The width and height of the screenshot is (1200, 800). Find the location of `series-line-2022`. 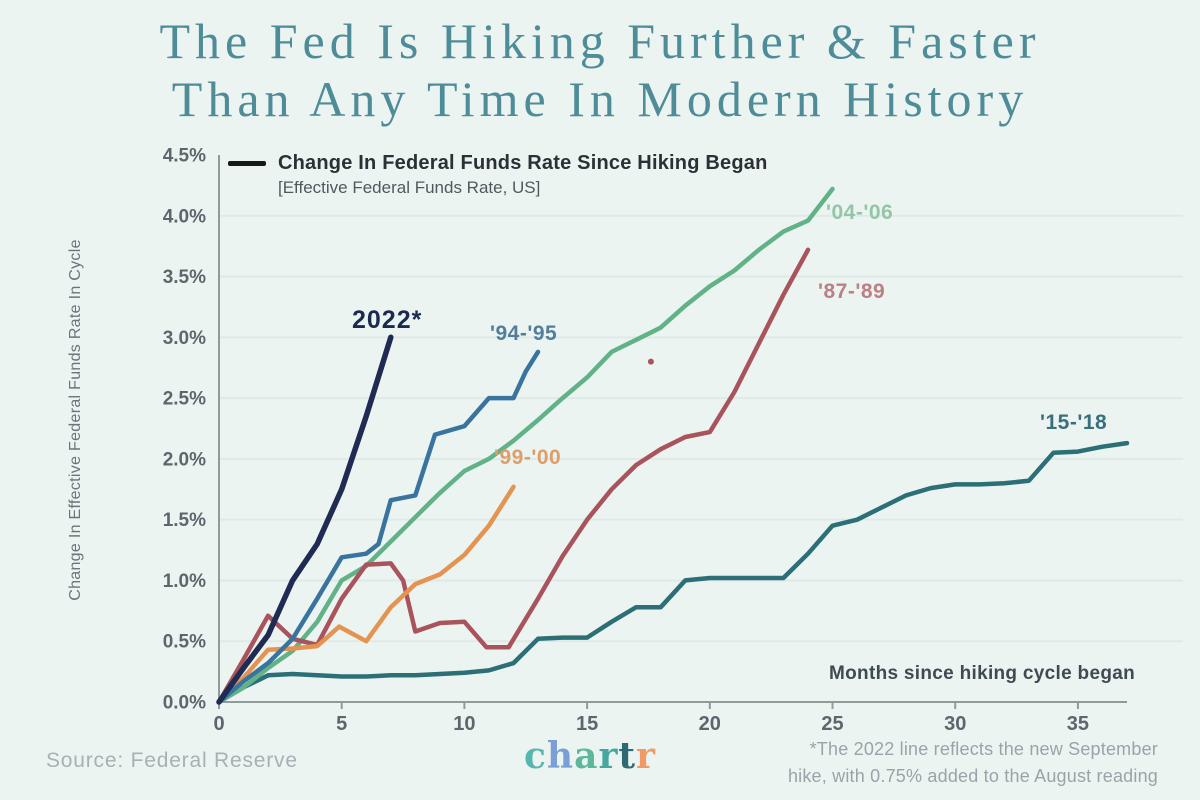

series-line-2022 is located at coordinates (305, 519).